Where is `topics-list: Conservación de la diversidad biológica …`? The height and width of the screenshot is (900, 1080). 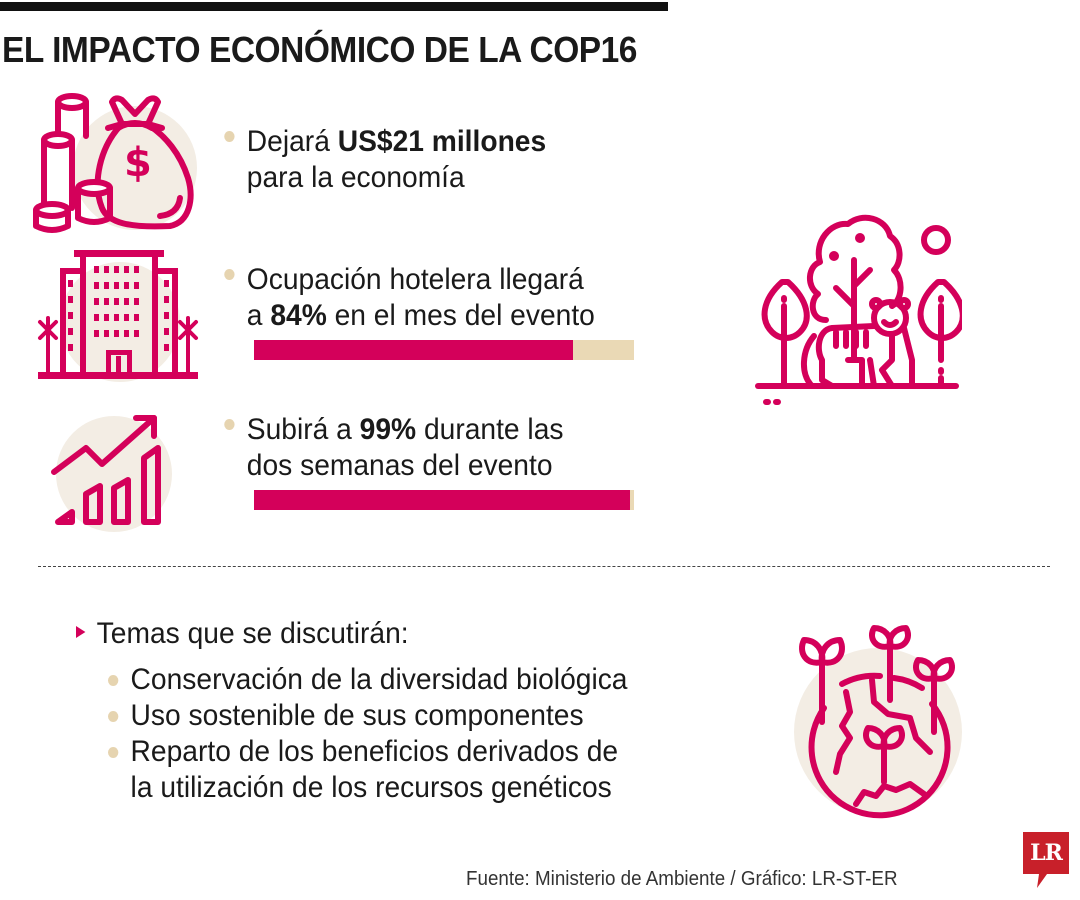
topics-list: Conservación de la diversidad biológica … is located at coordinates (367, 734).